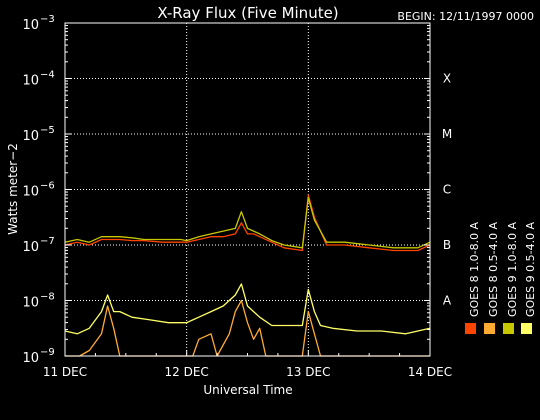  Describe the element at coordinates (308, 372) in the screenshot. I see `x-tick-label: 13 DEC` at that location.